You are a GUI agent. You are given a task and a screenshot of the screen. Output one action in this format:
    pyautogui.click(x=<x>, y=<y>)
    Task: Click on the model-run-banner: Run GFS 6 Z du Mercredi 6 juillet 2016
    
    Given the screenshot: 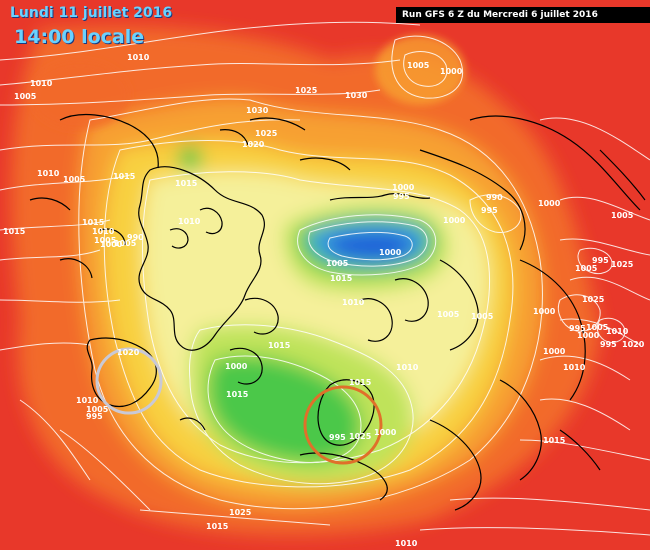 What is the action you would take?
    pyautogui.click(x=523, y=15)
    